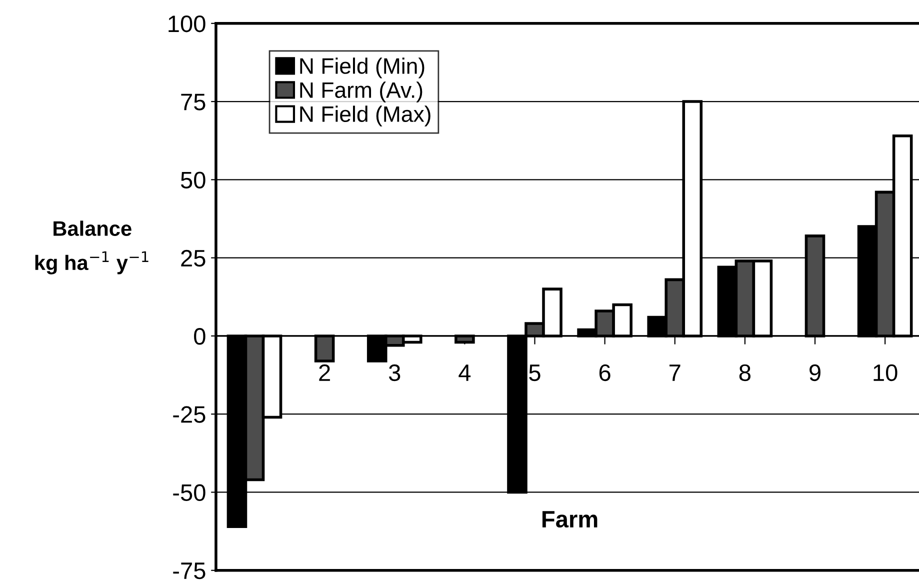  I want to click on y-tick-label: -50, so click(189, 493).